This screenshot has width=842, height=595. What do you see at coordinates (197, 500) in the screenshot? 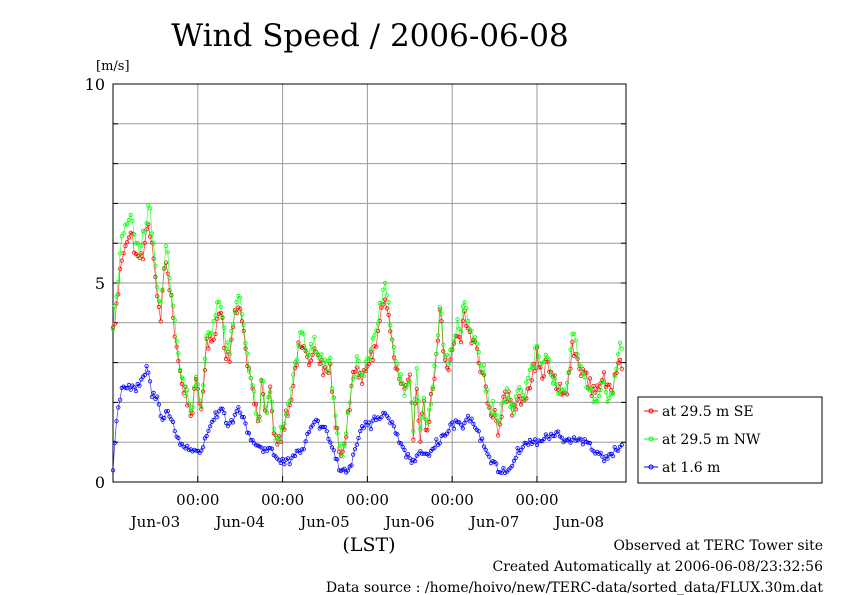
I see `x-time-label: 00:00` at bounding box center [197, 500].